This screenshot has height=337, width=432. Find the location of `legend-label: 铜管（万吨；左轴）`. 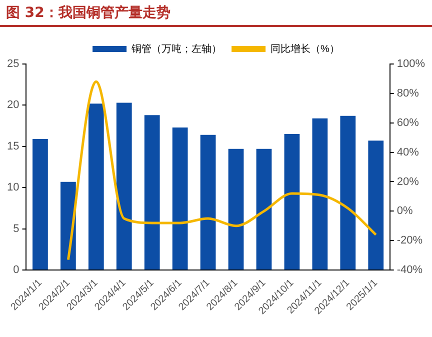

legend-label: 铜管（万吨；左轴） is located at coordinates (176, 48).